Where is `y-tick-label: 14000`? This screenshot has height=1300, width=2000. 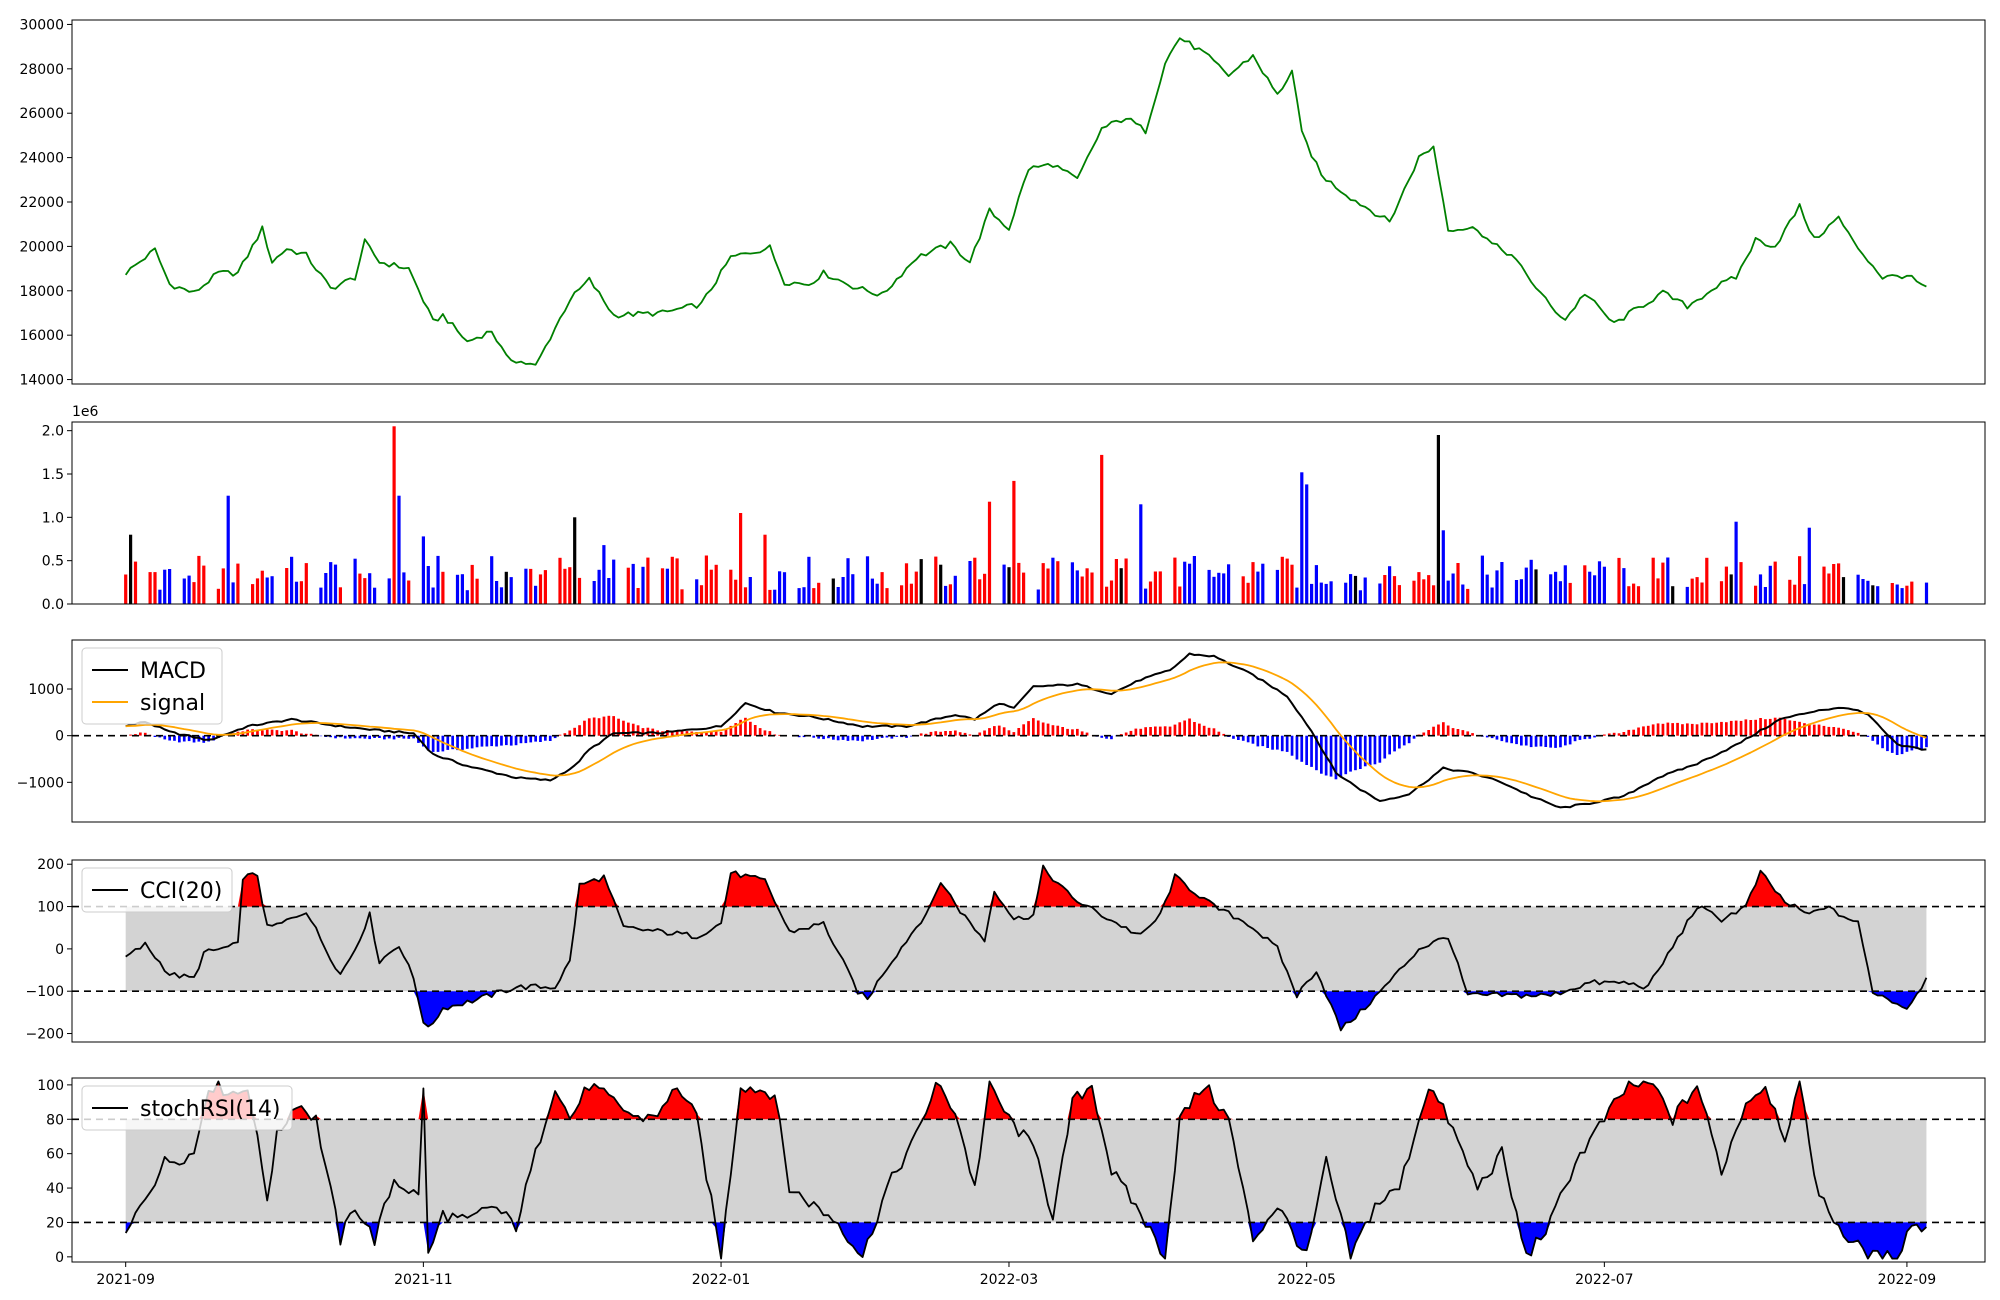 y-tick-label: 14000 is located at coordinates (41, 381).